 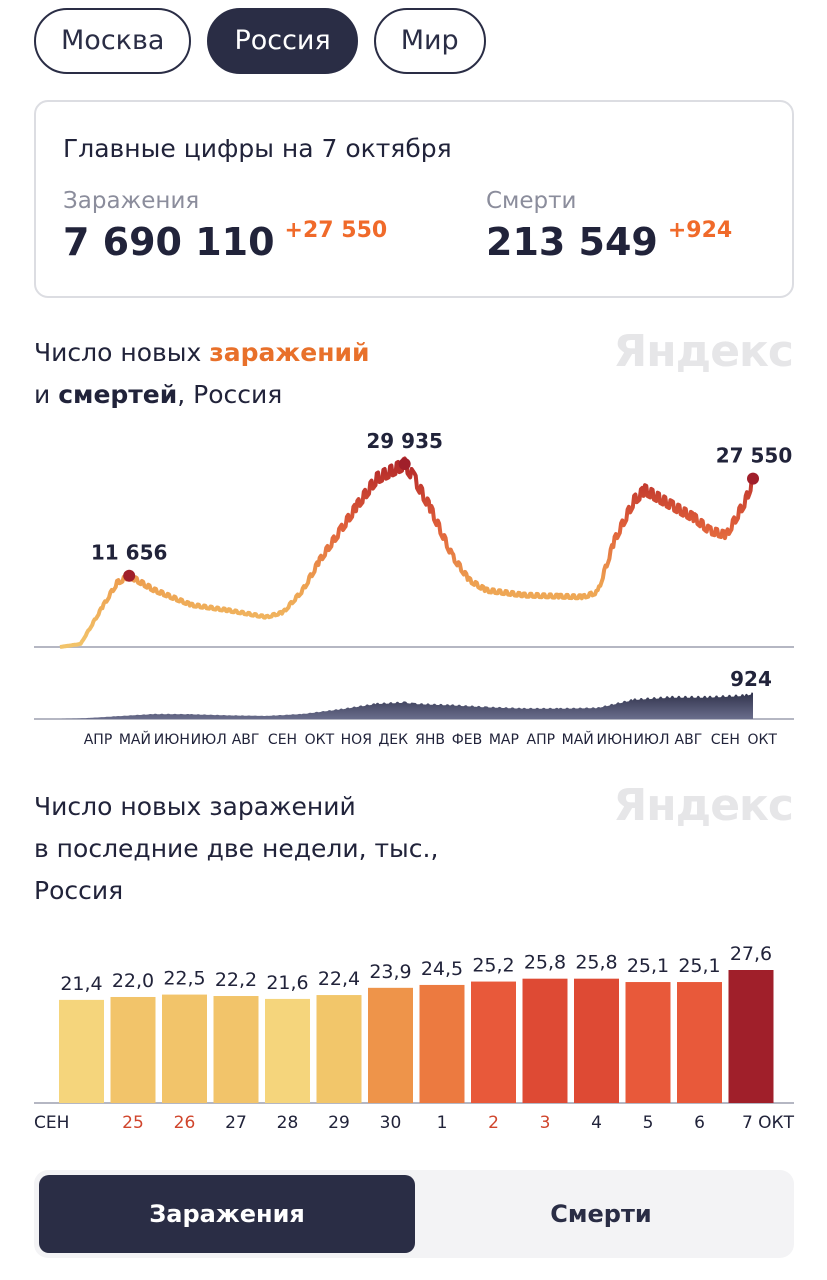 I want to click on deaths-stat: Смерти 213 549 +924, so click(x=609, y=226).